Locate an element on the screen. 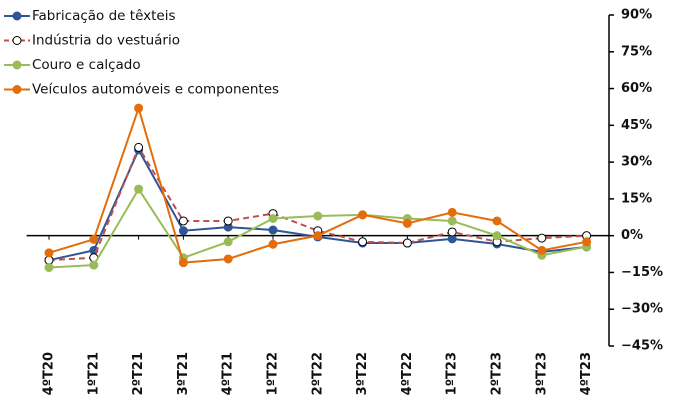 The image size is (683, 412). x-tick-label: 4ºT20 is located at coordinates (49, 373).